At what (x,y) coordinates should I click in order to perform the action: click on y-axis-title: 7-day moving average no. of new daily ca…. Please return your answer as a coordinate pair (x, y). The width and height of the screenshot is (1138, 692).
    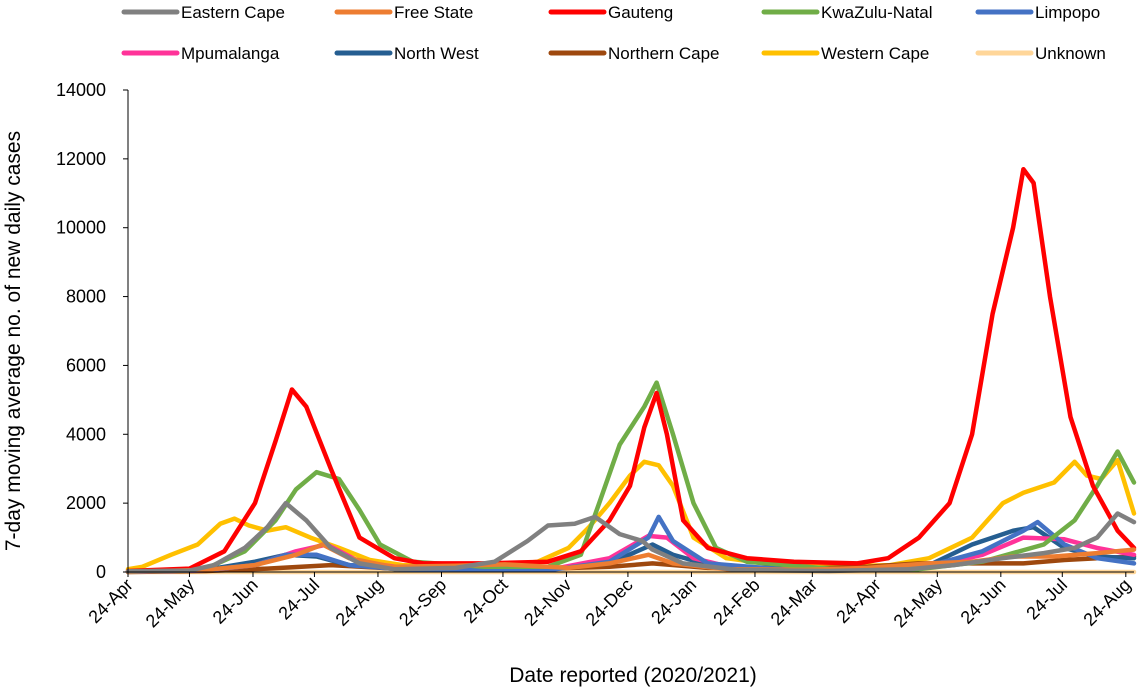
    Looking at the image, I should click on (13, 341).